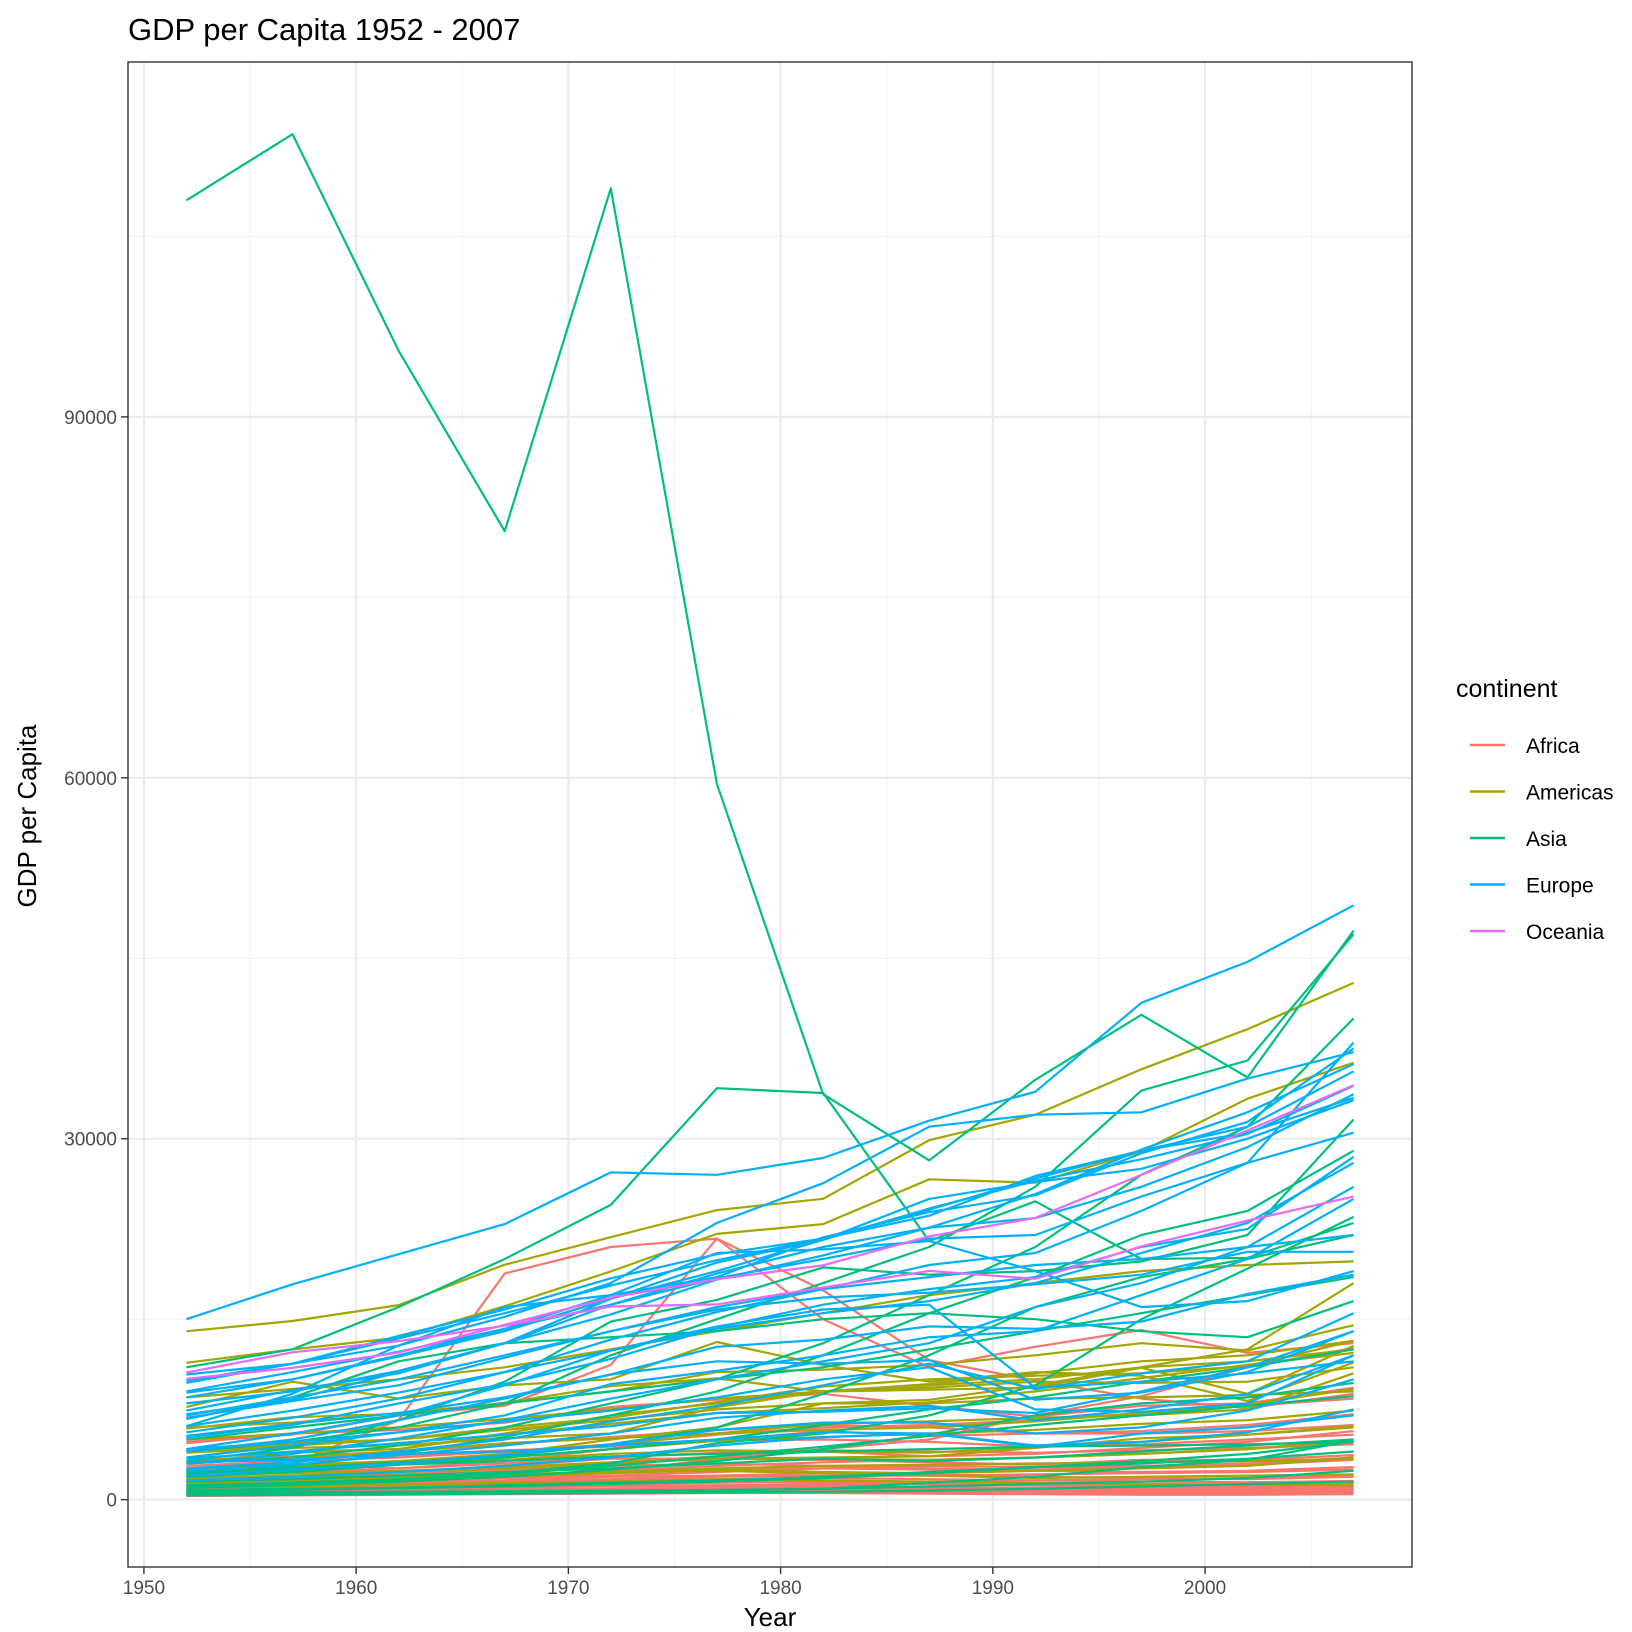 This screenshot has width=1632, height=1632. Describe the element at coordinates (96, 960) in the screenshot. I see `y-axis: 0 30000 60000 90000` at that location.